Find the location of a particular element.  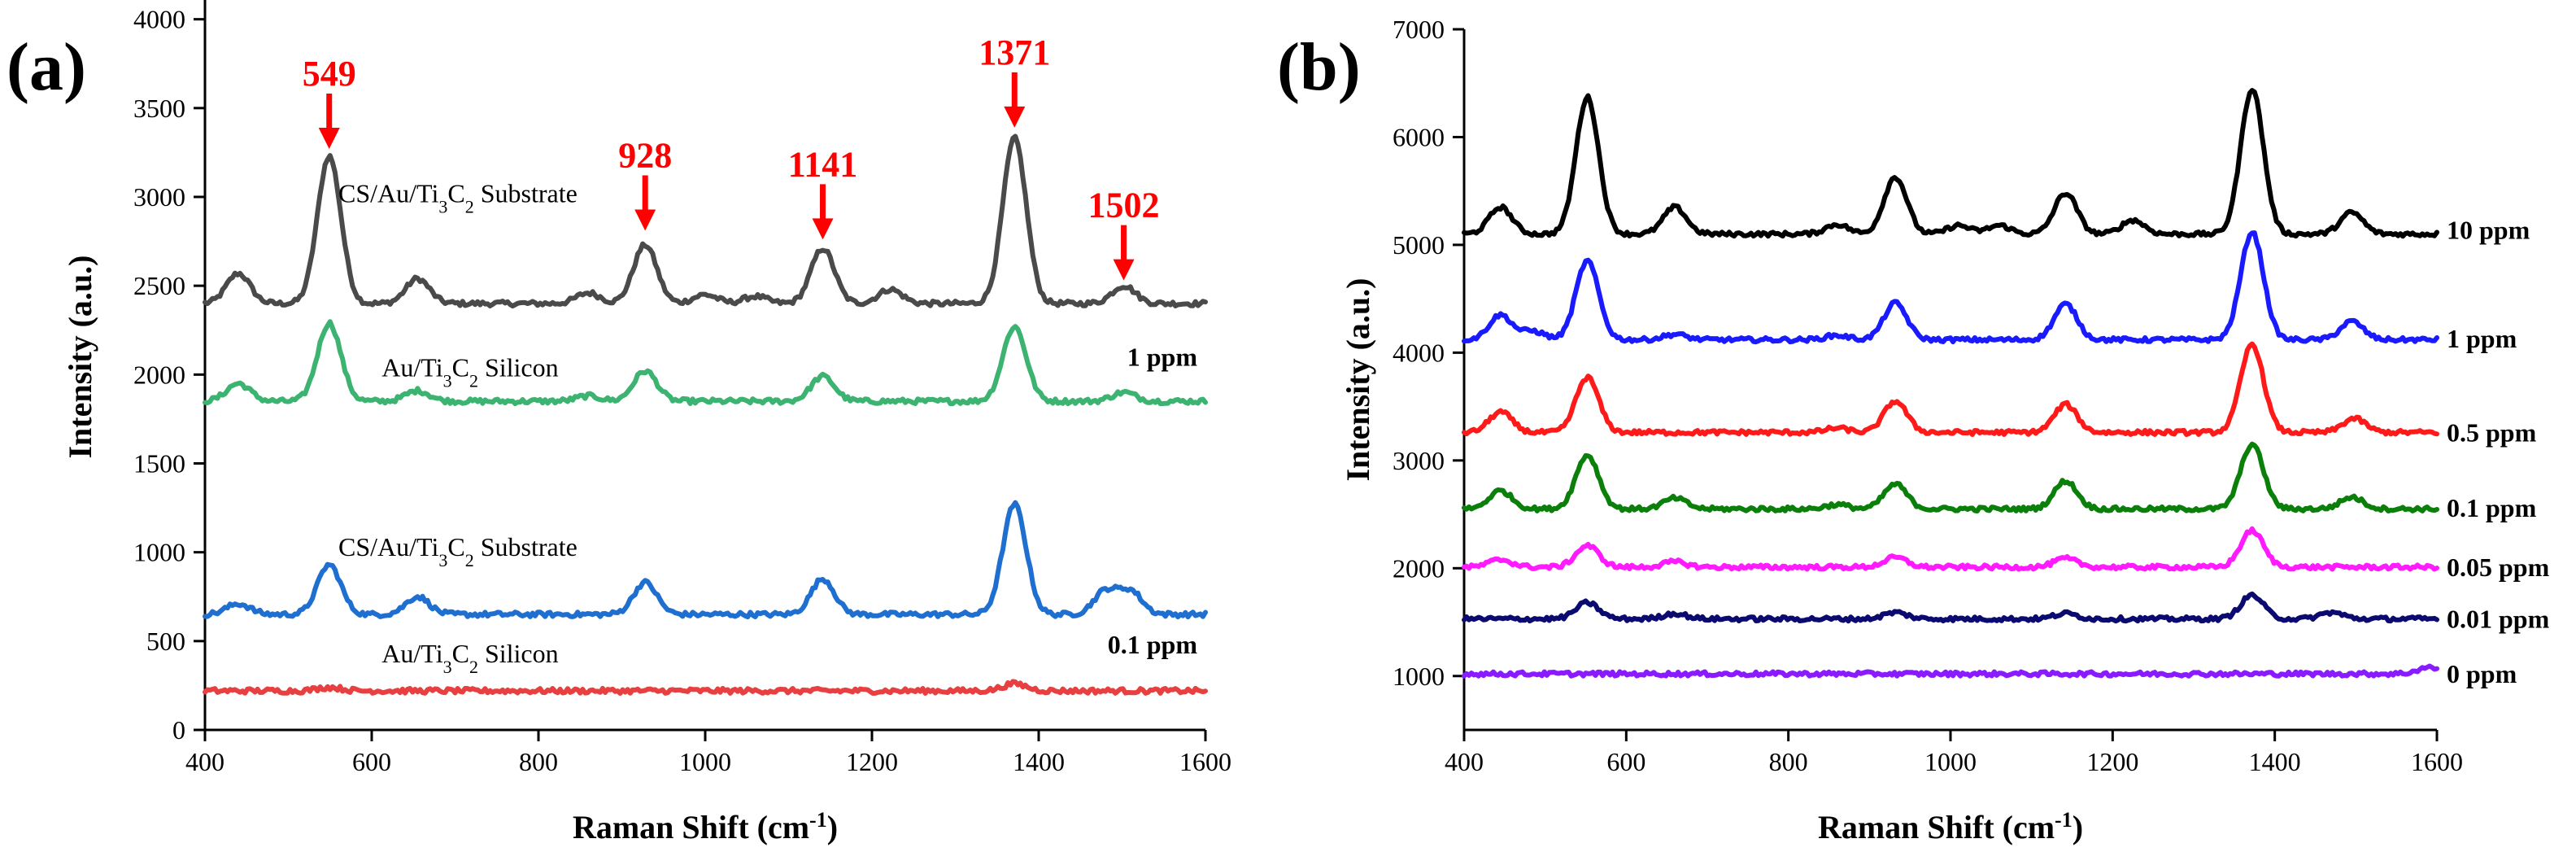

panel-b-y-tick-label: 2000 is located at coordinates (1419, 568).